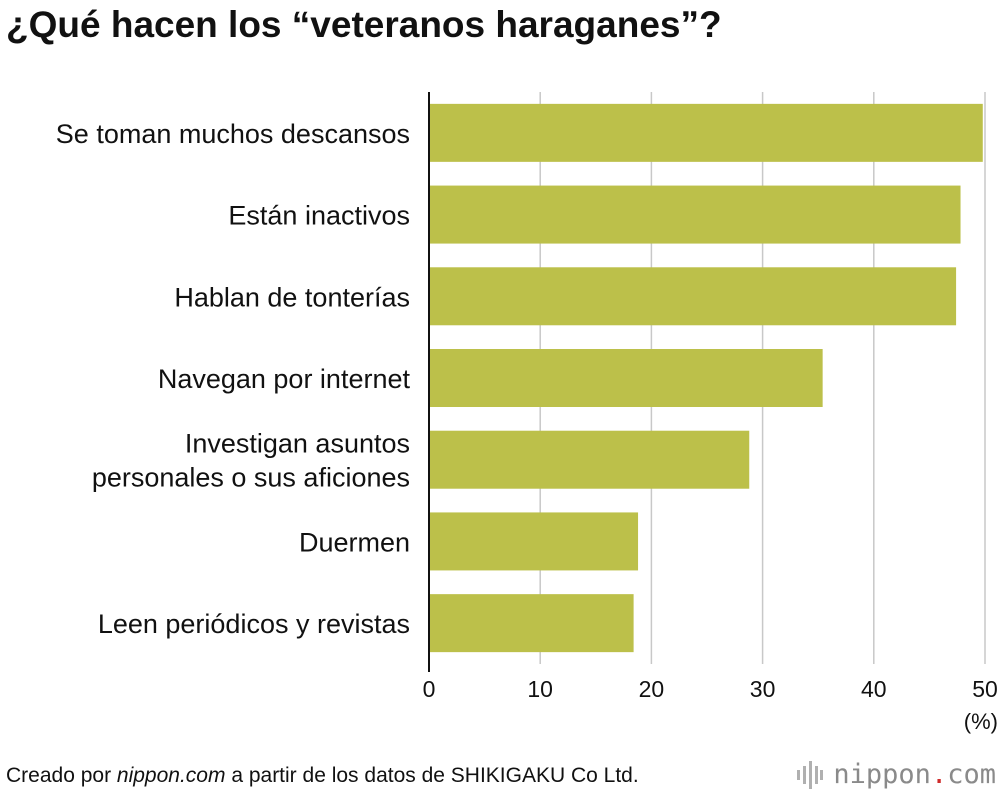 This screenshot has height=796, width=1000. What do you see at coordinates (171, 775) in the screenshot?
I see `credit-site: nippon.com` at bounding box center [171, 775].